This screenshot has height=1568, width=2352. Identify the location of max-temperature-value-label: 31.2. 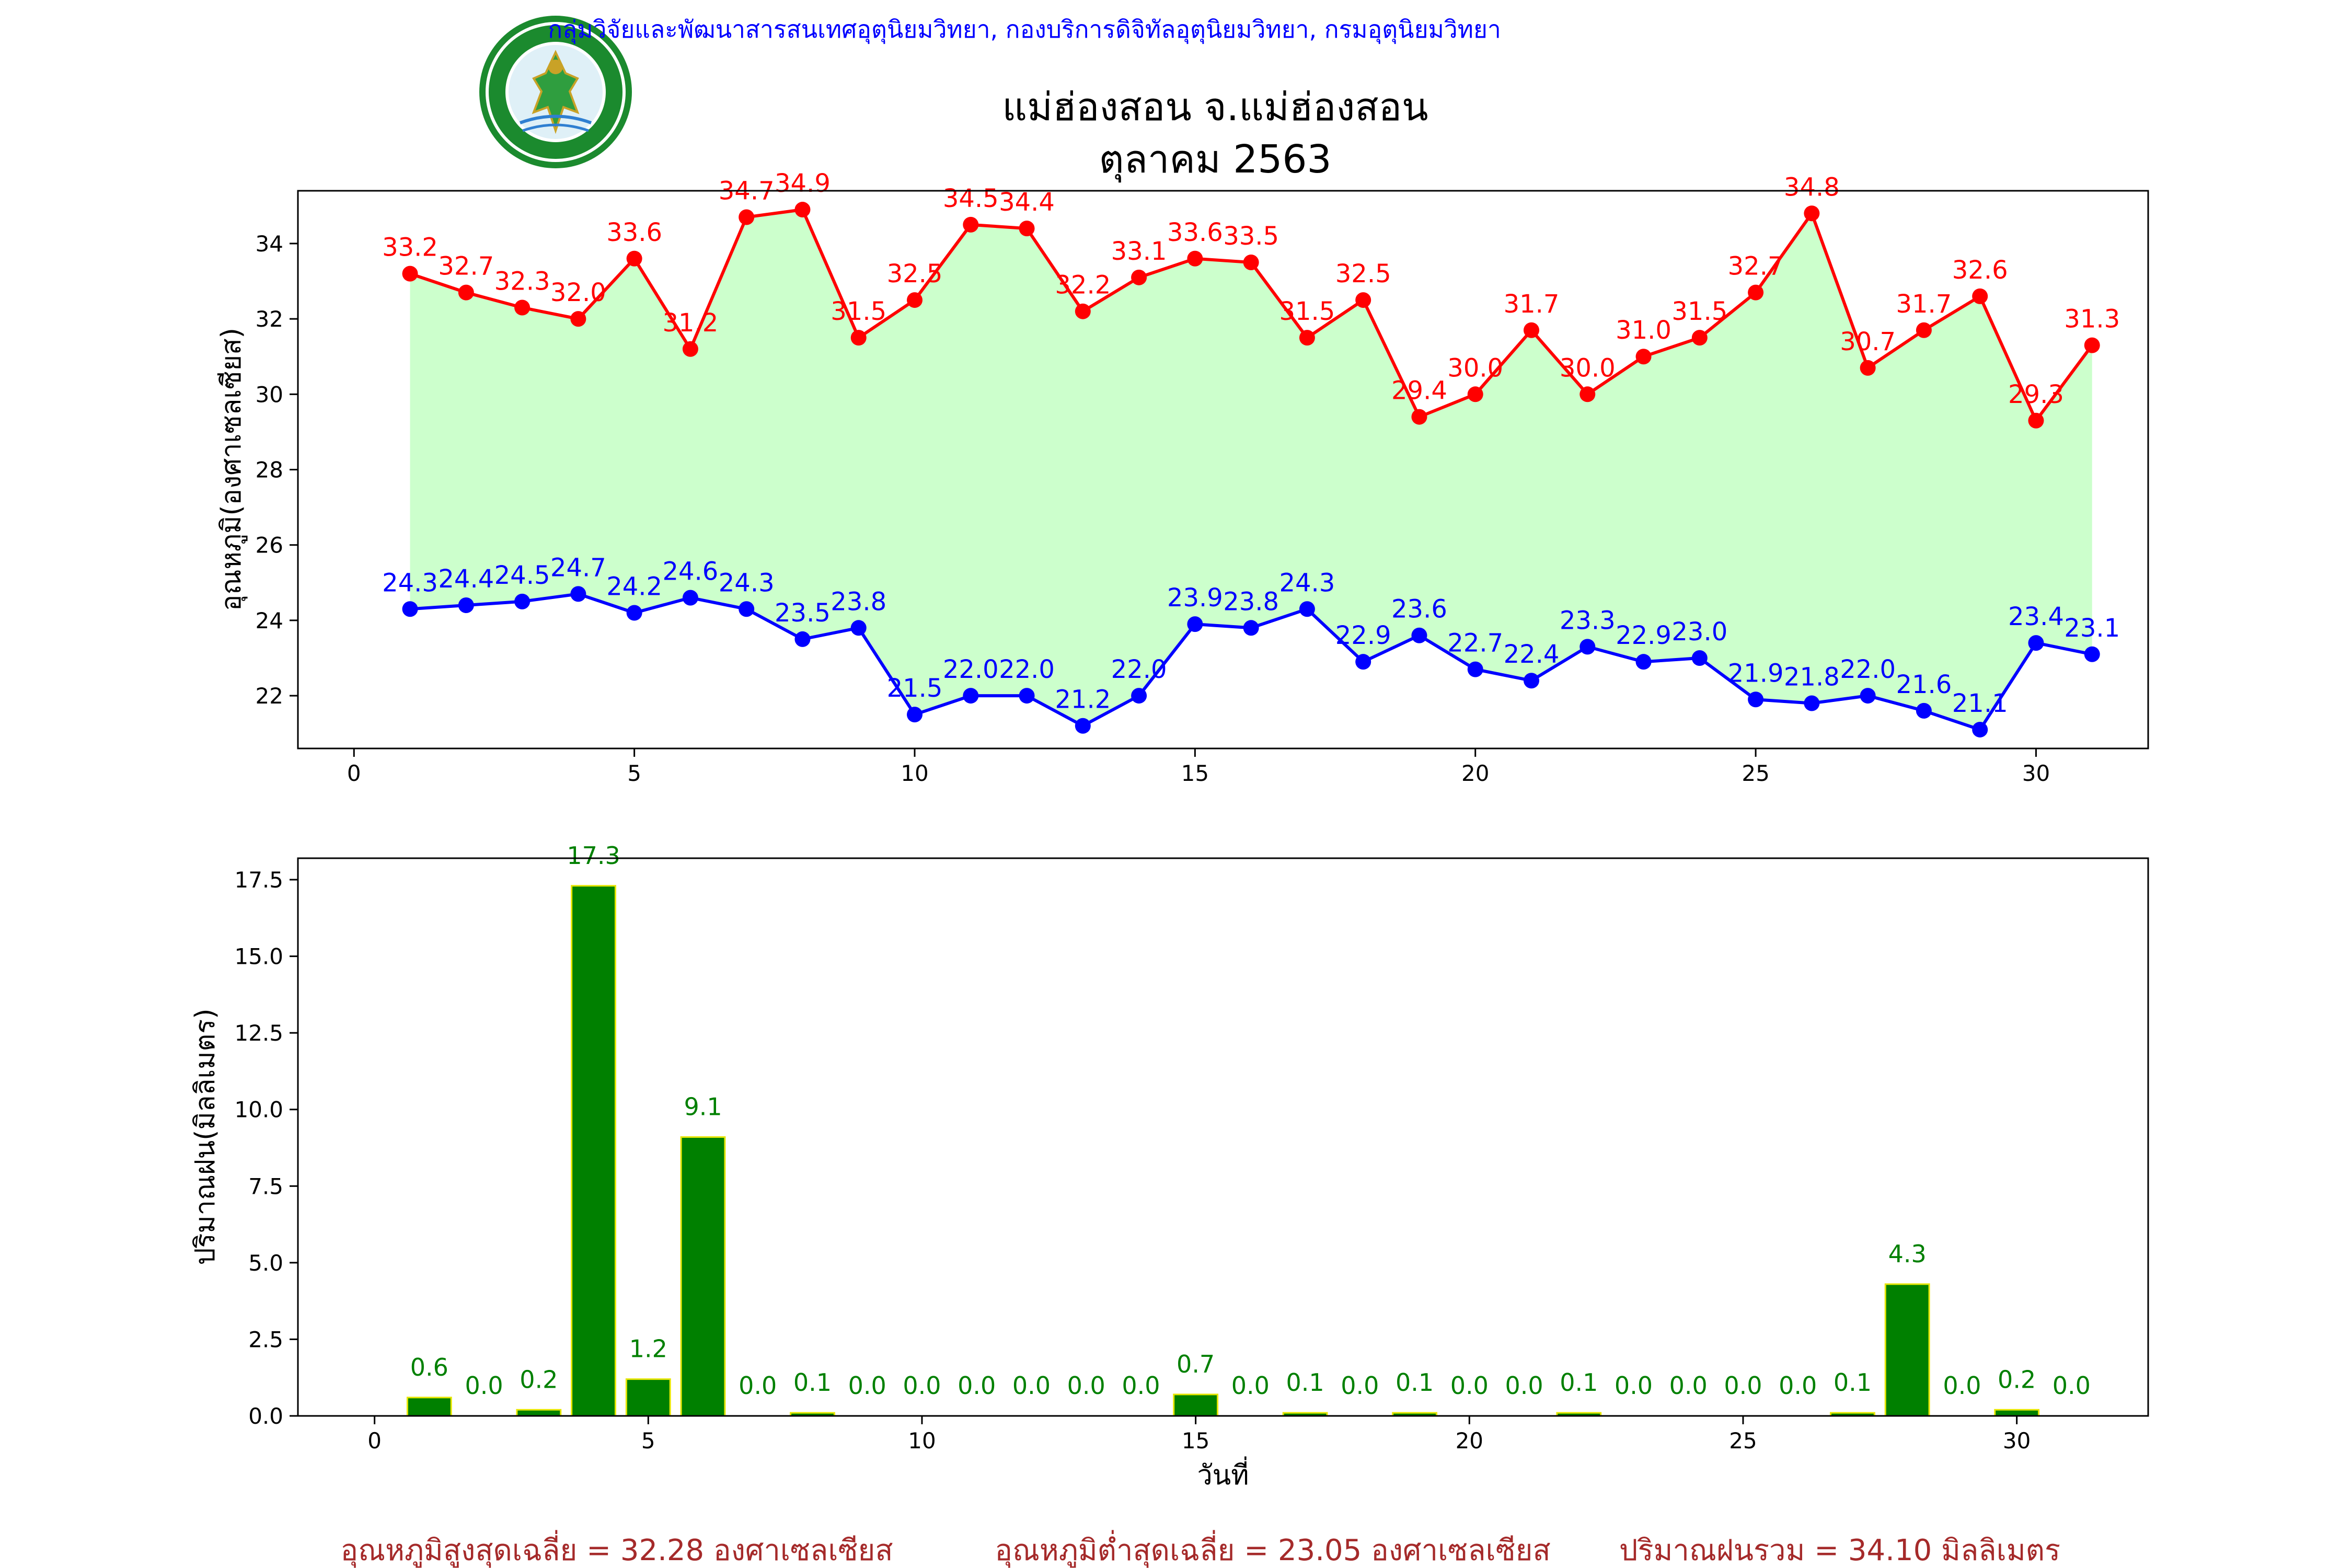
(690, 323).